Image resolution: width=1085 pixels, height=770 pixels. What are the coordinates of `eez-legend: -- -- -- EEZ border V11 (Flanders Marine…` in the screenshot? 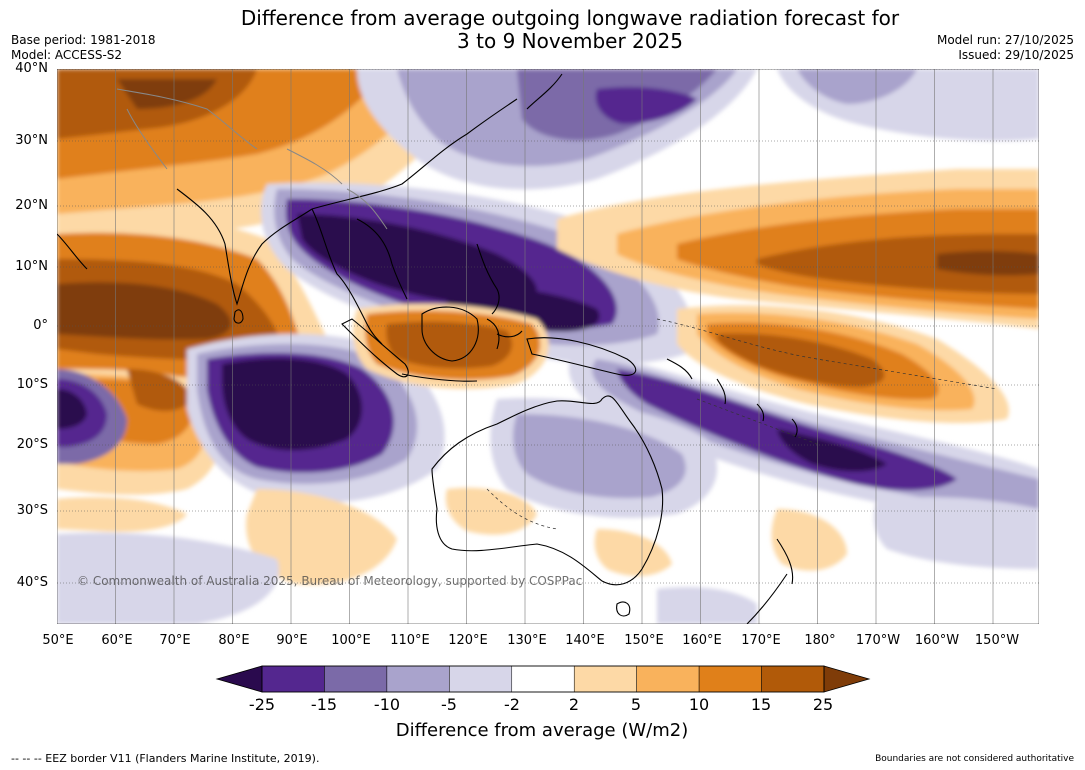 It's located at (165, 758).